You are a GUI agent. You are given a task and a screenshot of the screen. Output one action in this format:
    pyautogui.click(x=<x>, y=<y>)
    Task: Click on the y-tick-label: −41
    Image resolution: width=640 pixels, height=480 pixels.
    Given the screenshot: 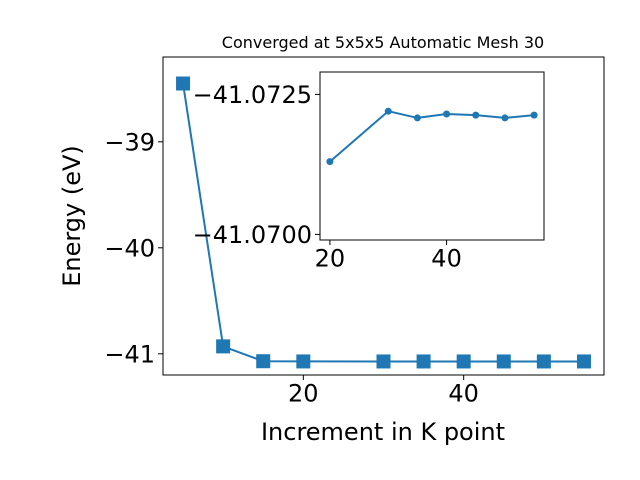 What is the action you would take?
    pyautogui.click(x=129, y=354)
    